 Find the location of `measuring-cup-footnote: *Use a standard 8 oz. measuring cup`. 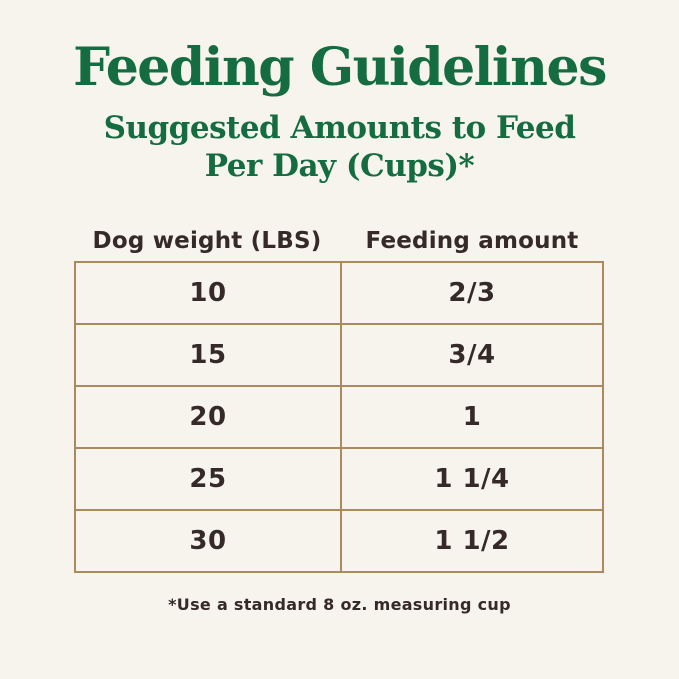

measuring-cup-footnote: *Use a standard 8 oz. measuring cup is located at coordinates (339, 604).